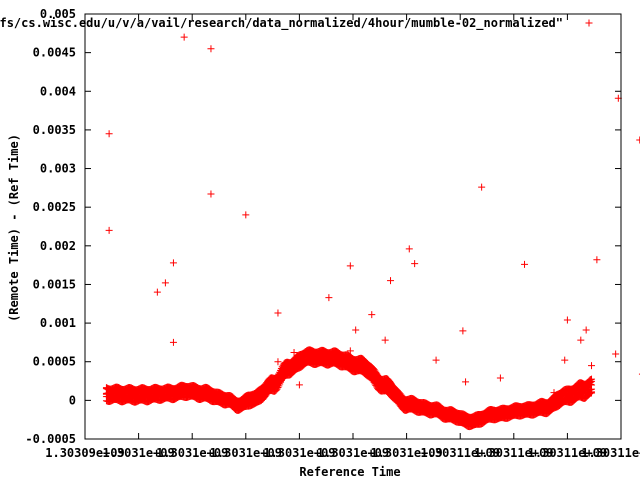 The image size is (640, 480). I want to click on y-axis-label: (Remote Time) - (Ref Time), so click(14, 228).